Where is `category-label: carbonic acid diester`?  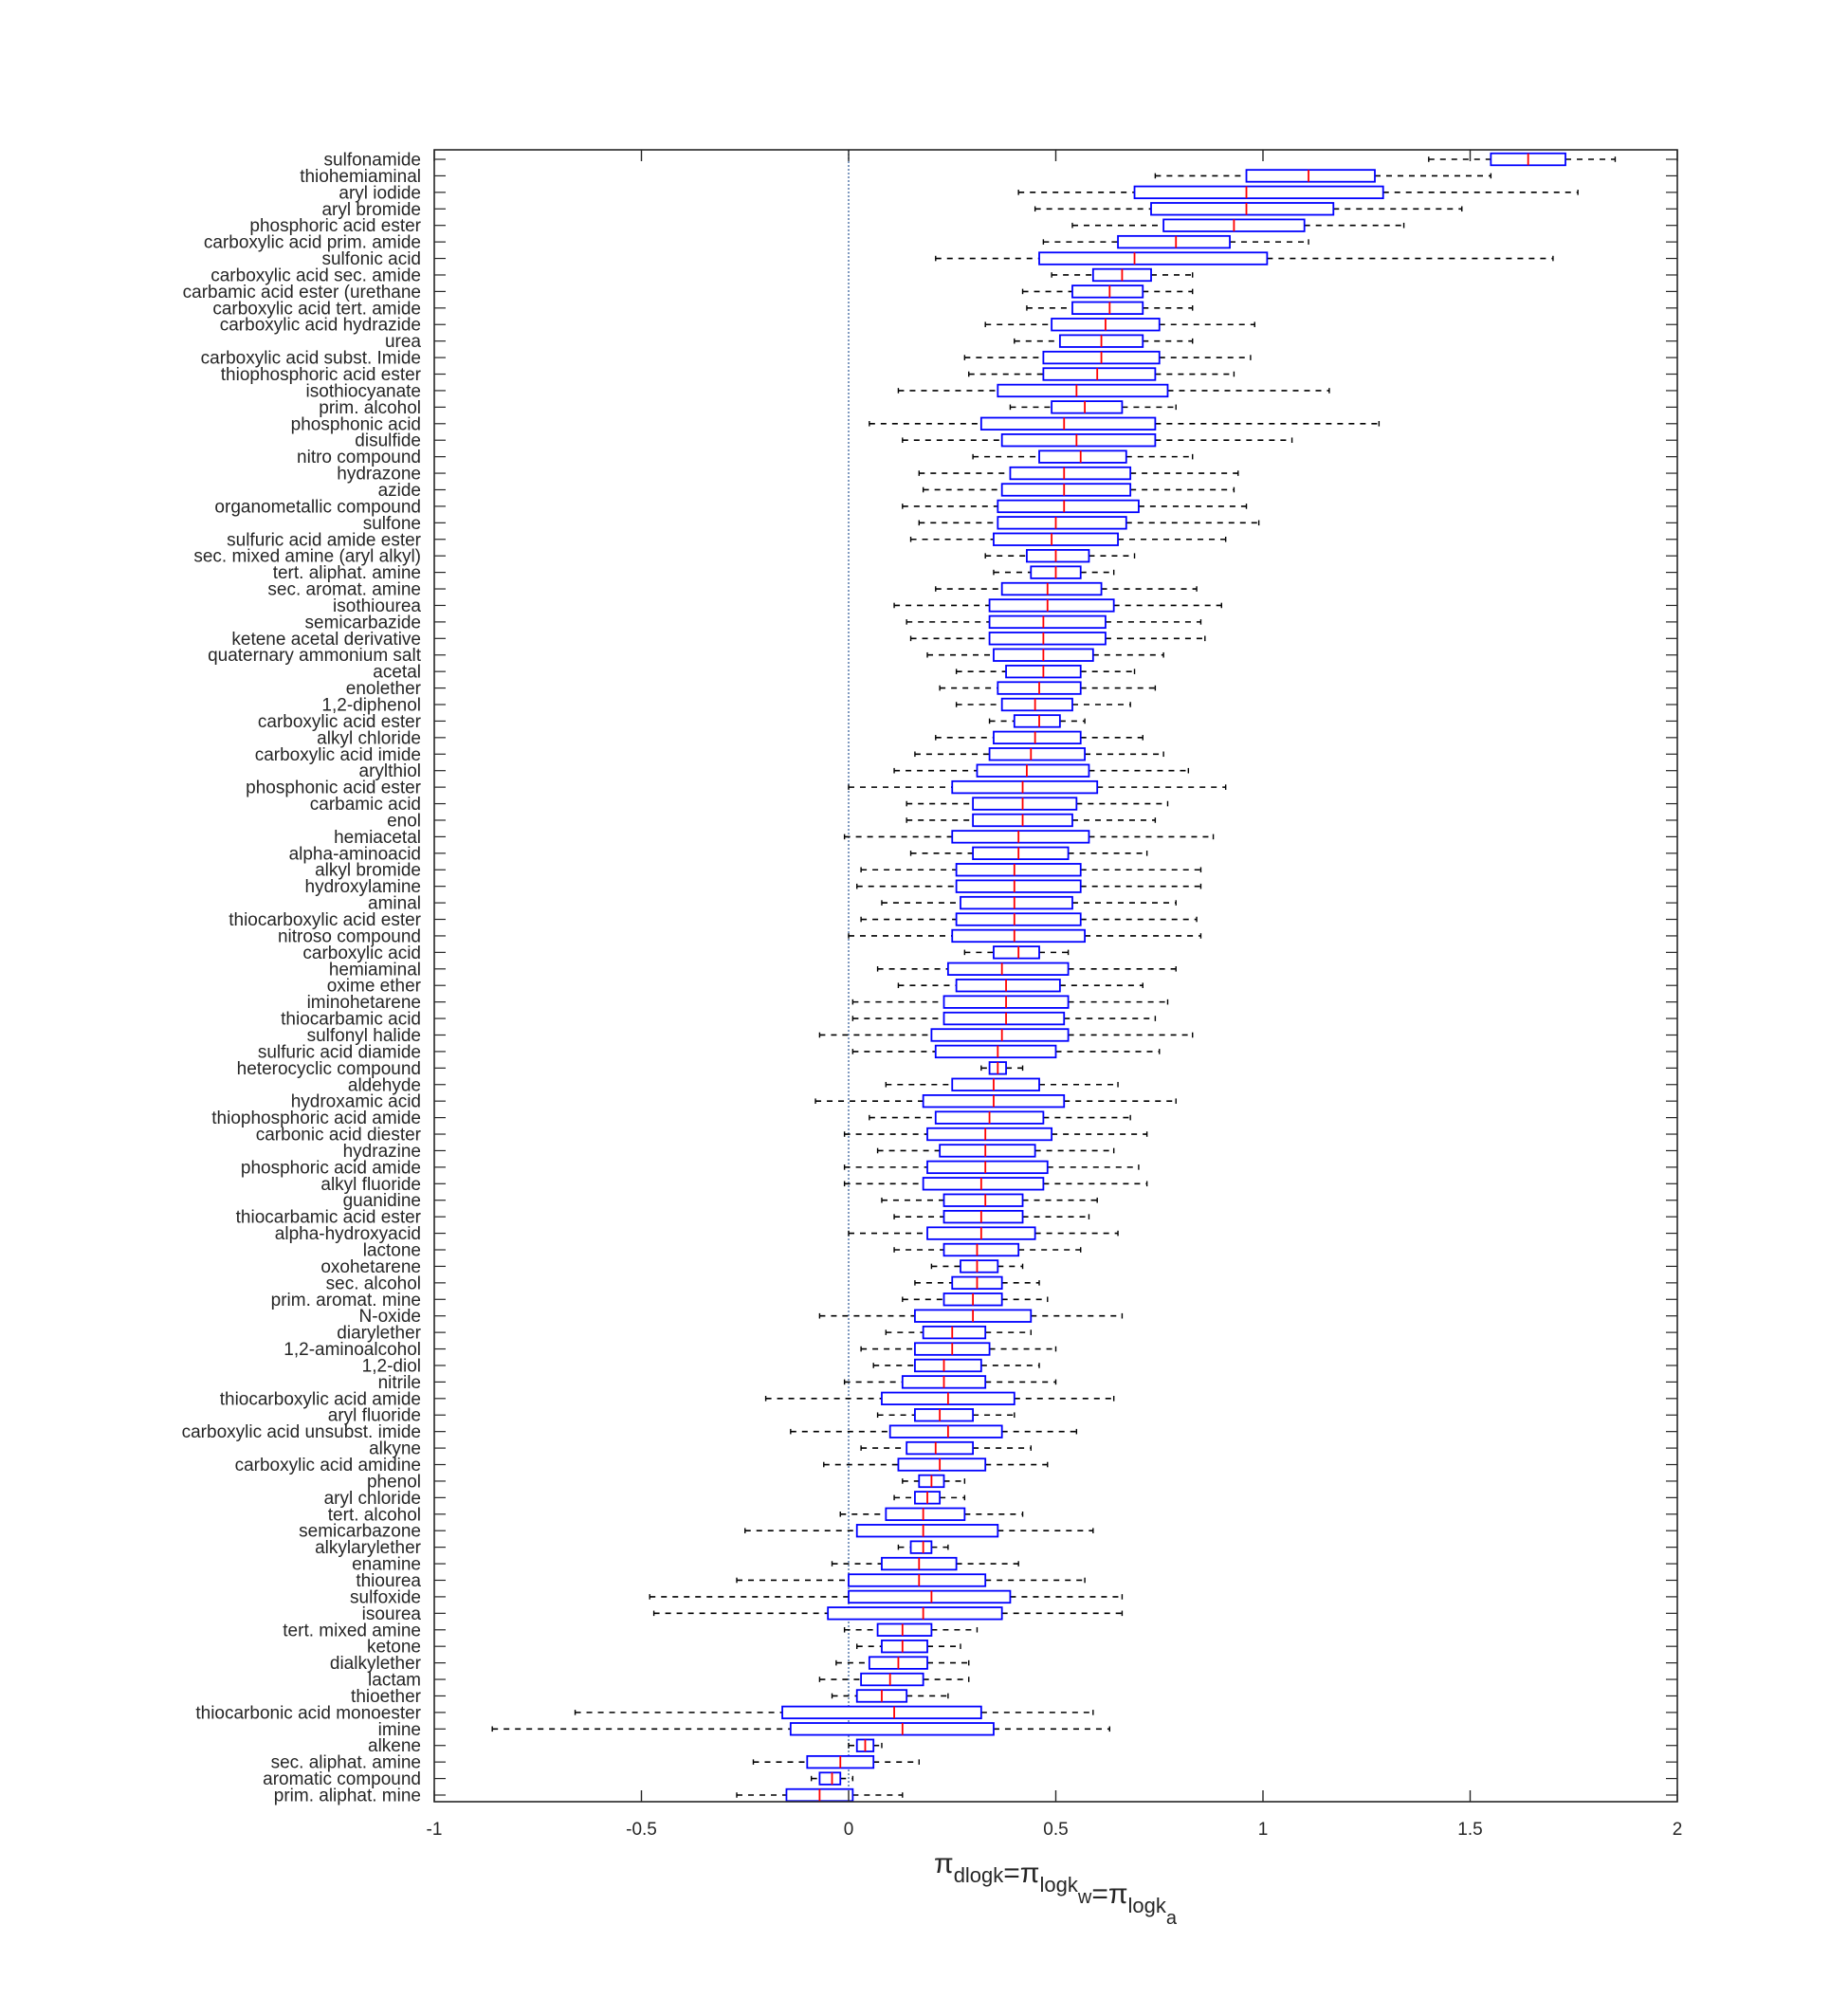 category-label: carbonic acid diester is located at coordinates (339, 1135).